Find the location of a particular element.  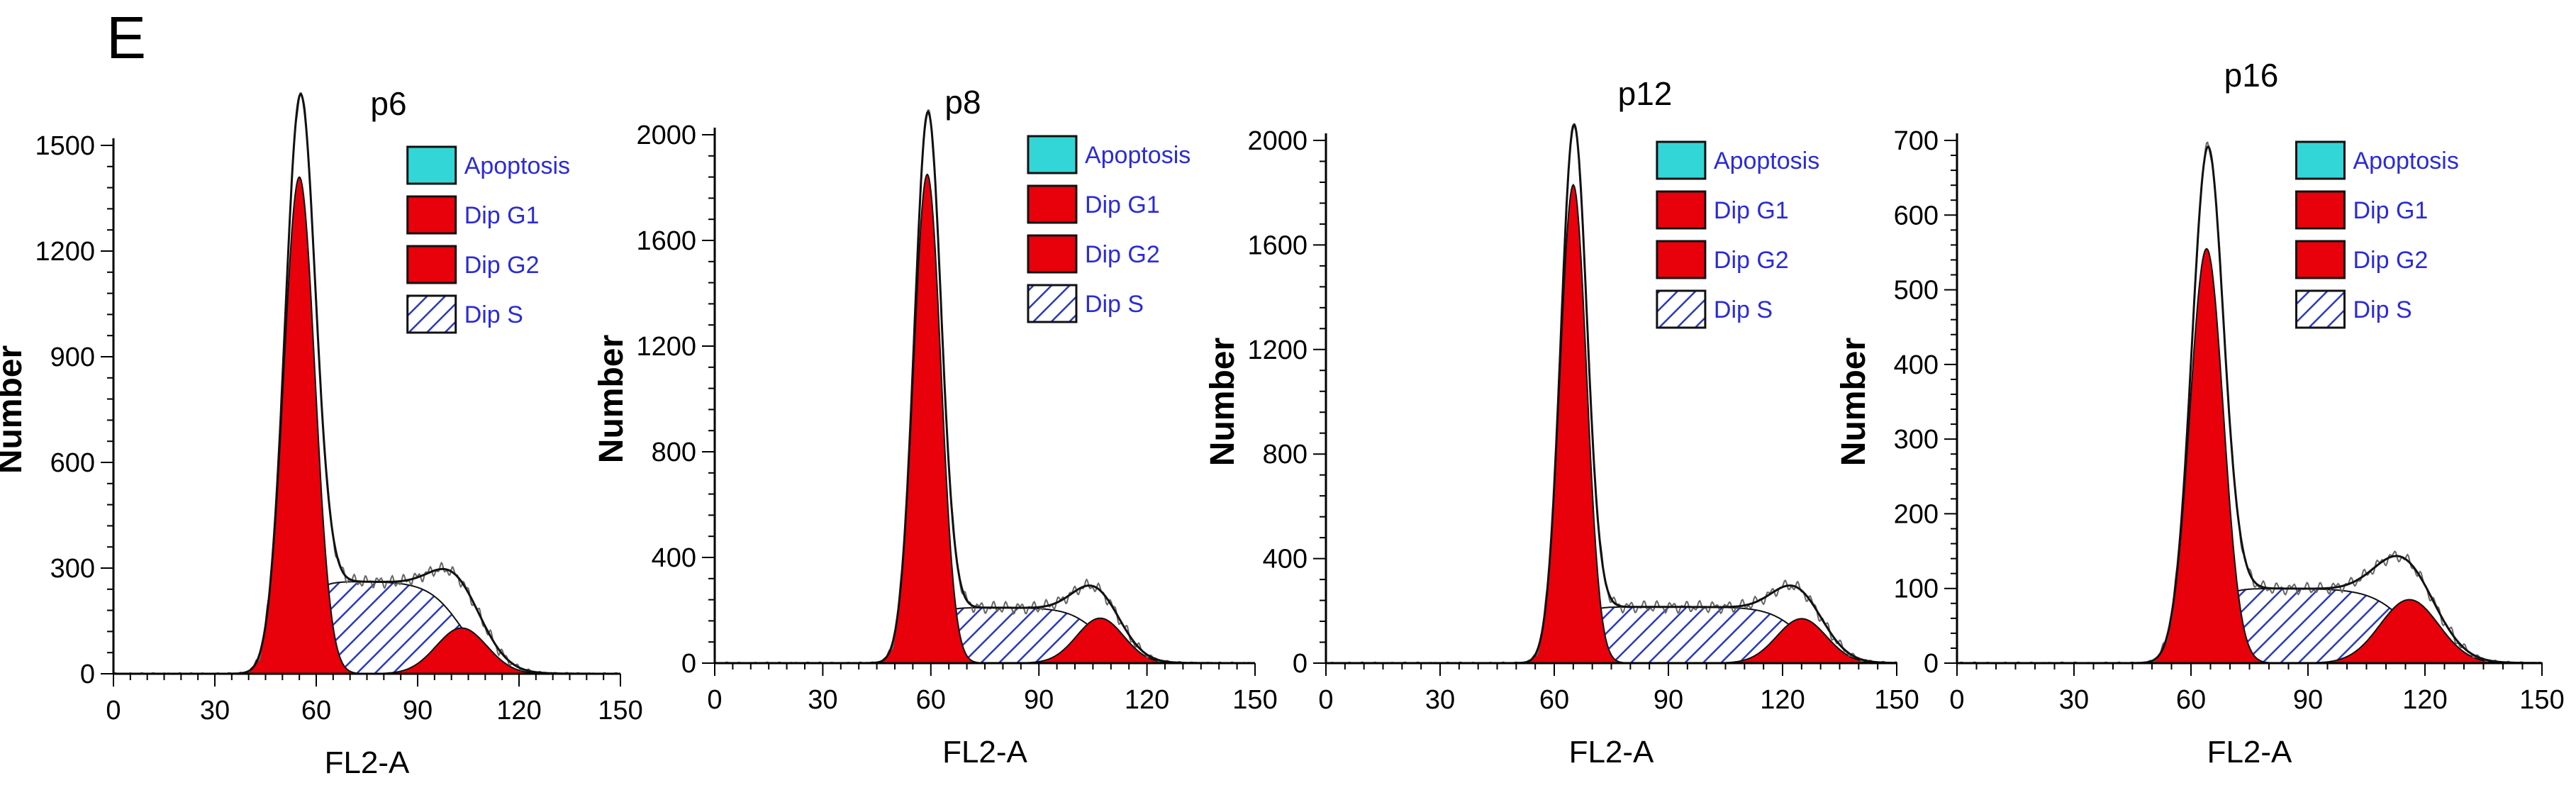

panel-title: p6 is located at coordinates (388, 103).